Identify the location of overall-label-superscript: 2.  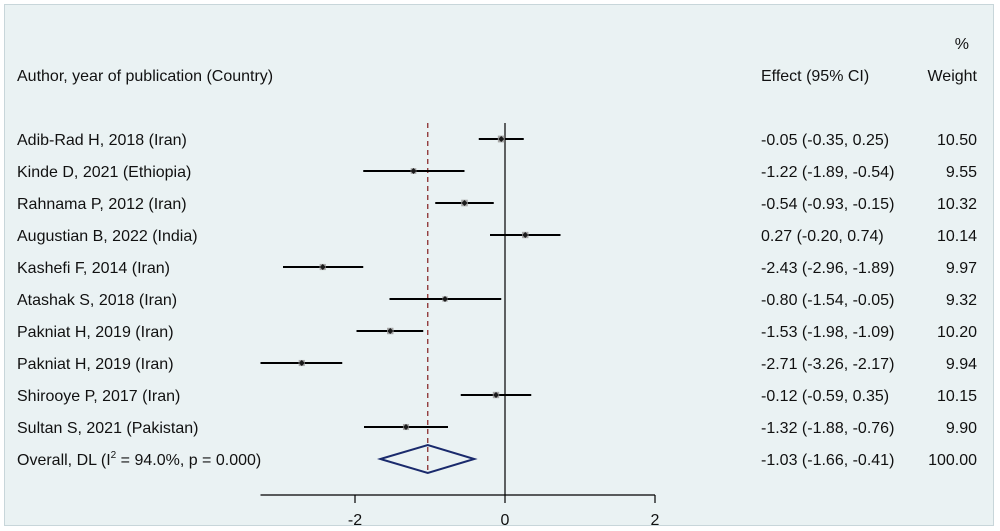
(114, 455).